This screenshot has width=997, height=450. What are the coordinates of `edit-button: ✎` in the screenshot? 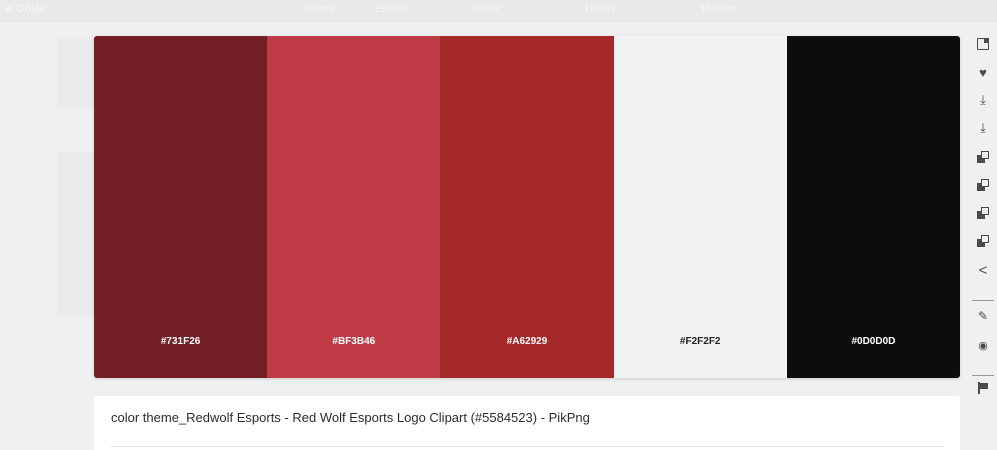 It's located at (983, 316).